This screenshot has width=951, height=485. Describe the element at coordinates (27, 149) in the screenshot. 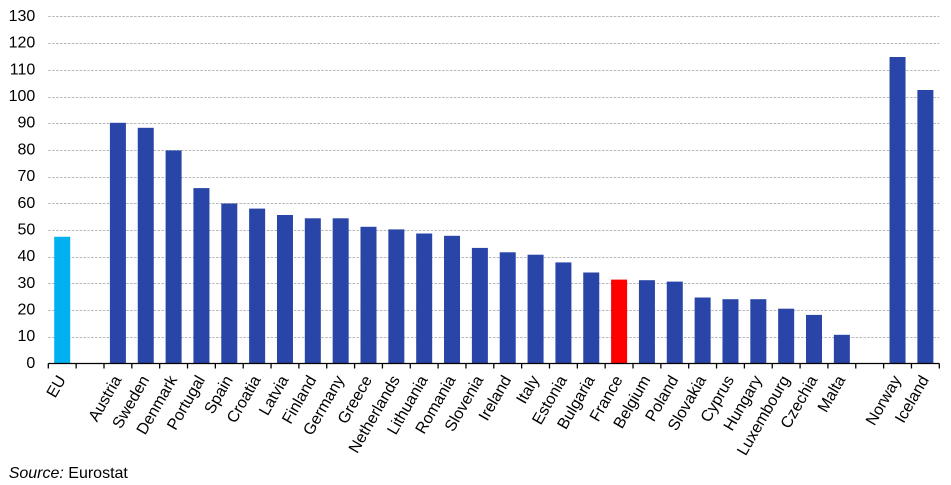

I see `svg-text: 80` at that location.